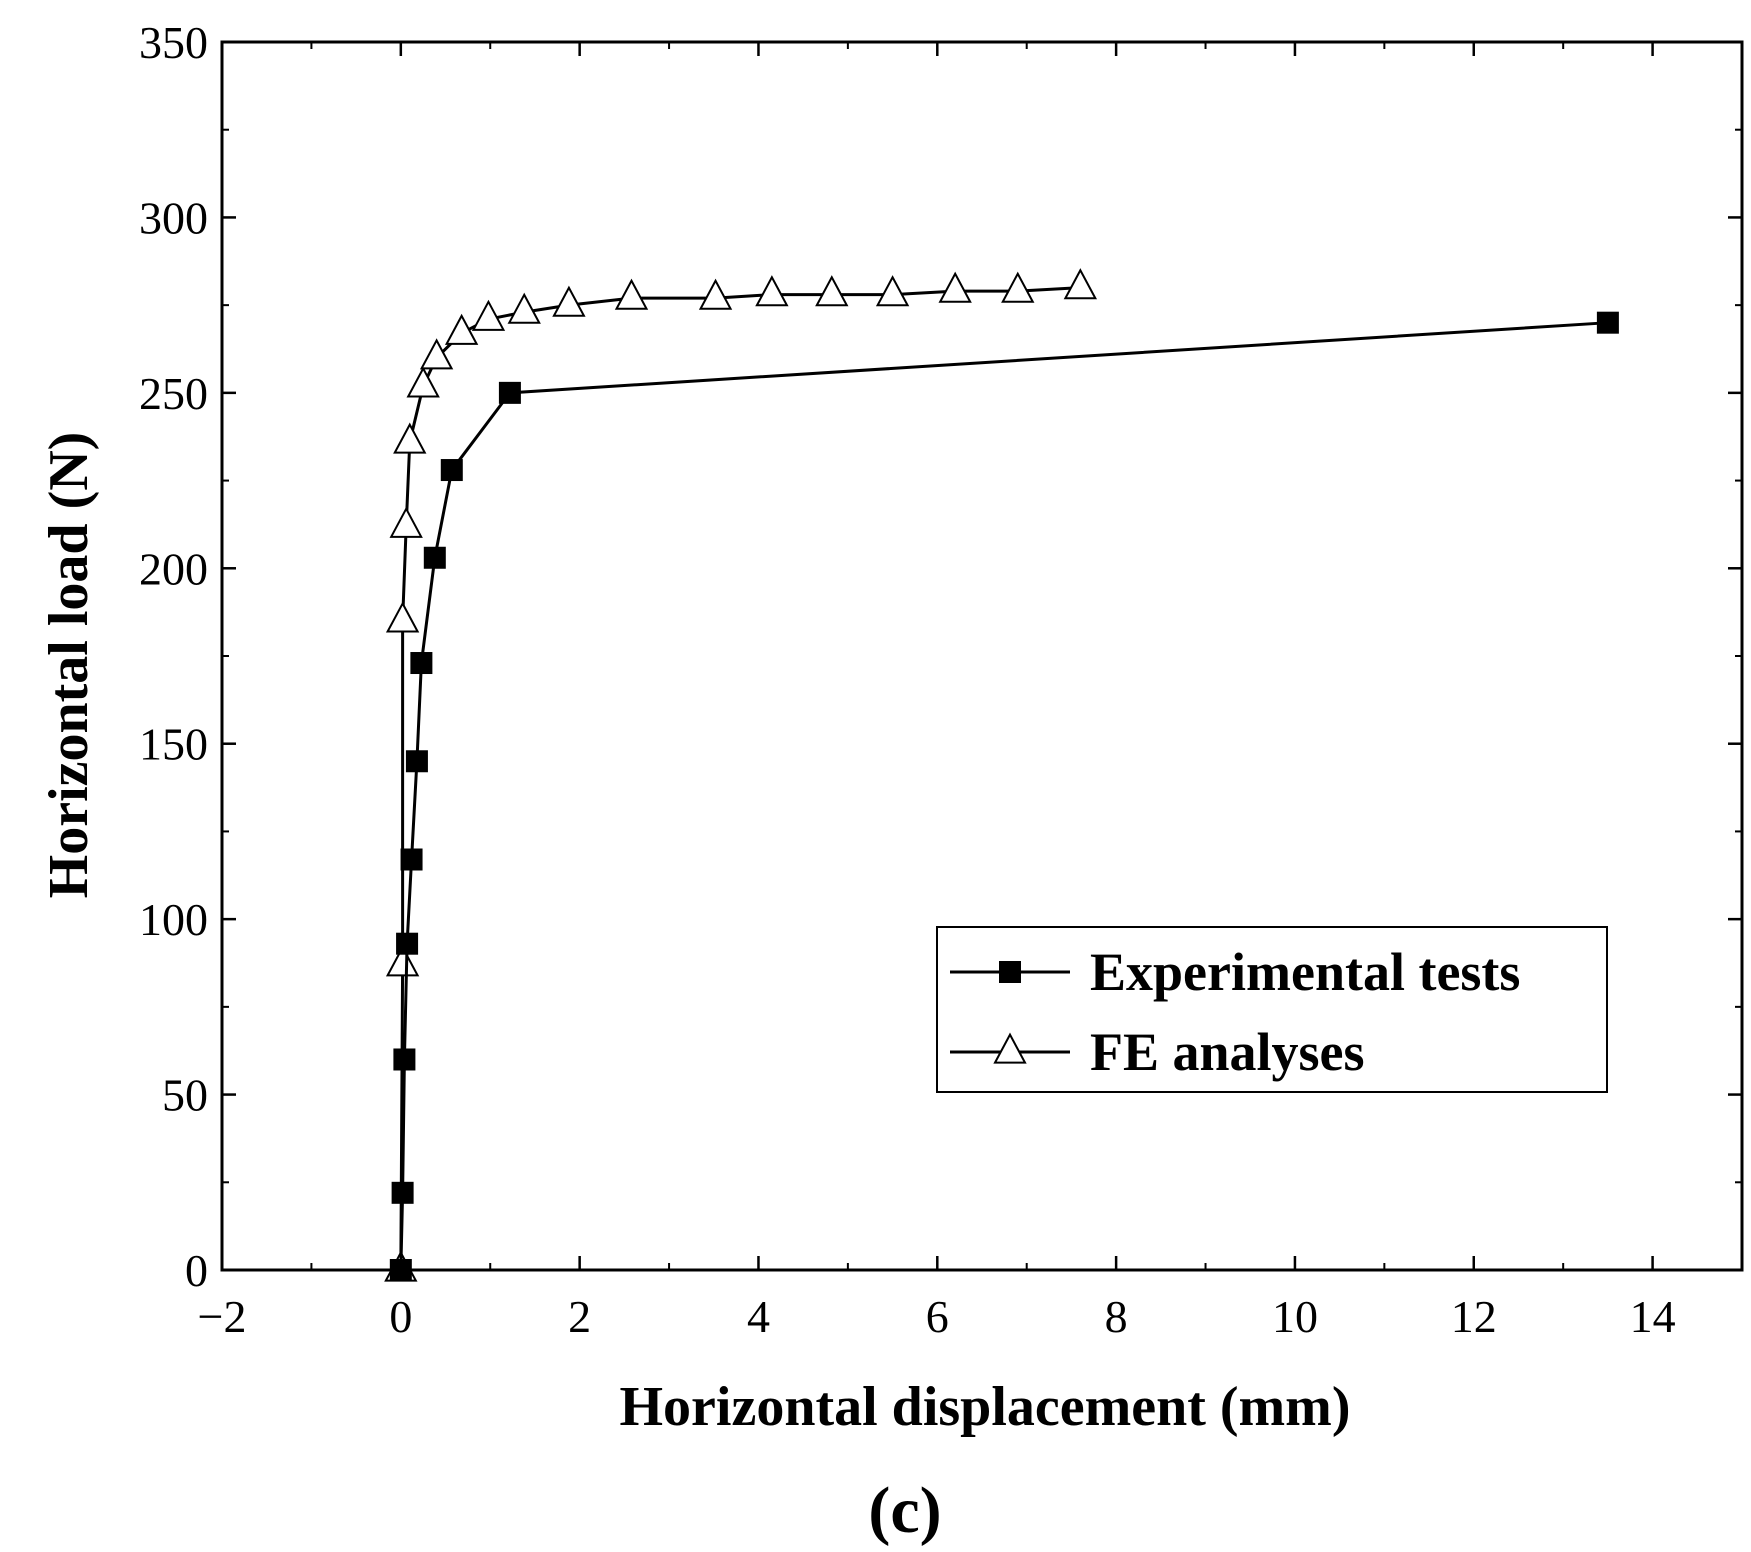 This screenshot has width=1751, height=1552. What do you see at coordinates (985, 1407) in the screenshot?
I see `x-axis-title: Horizontal displacement (mm)` at bounding box center [985, 1407].